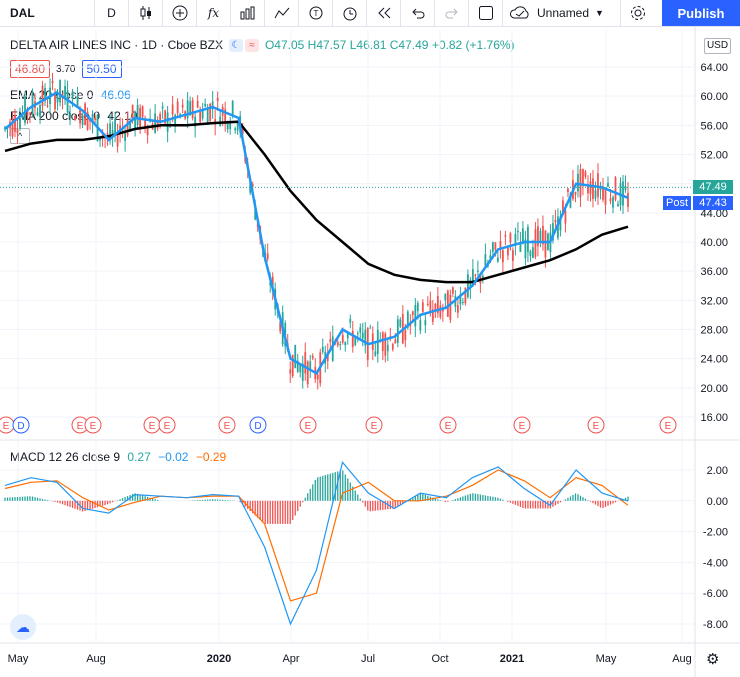 Image resolution: width=740 pixels, height=677 pixels. Describe the element at coordinates (116, 45) in the screenshot. I see `symbol-title: DELTA AIR LINES INC · 1D · Cboe BZX` at that location.